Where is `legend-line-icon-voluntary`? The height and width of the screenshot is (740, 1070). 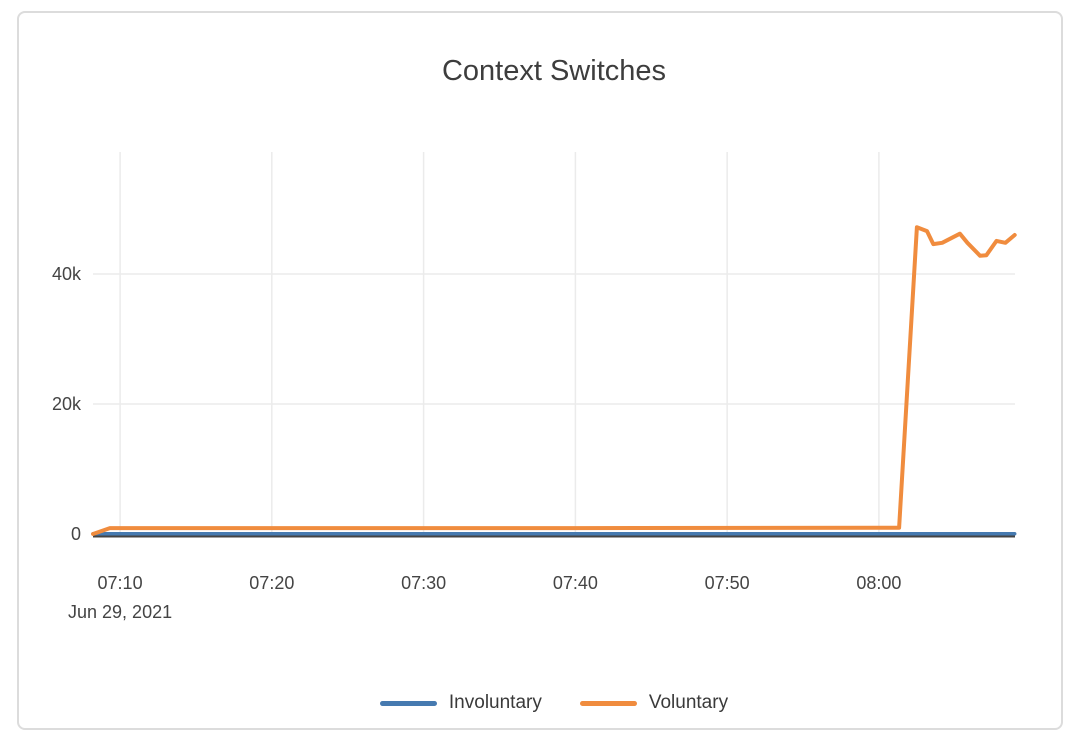 legend-line-icon-voluntary is located at coordinates (608, 703).